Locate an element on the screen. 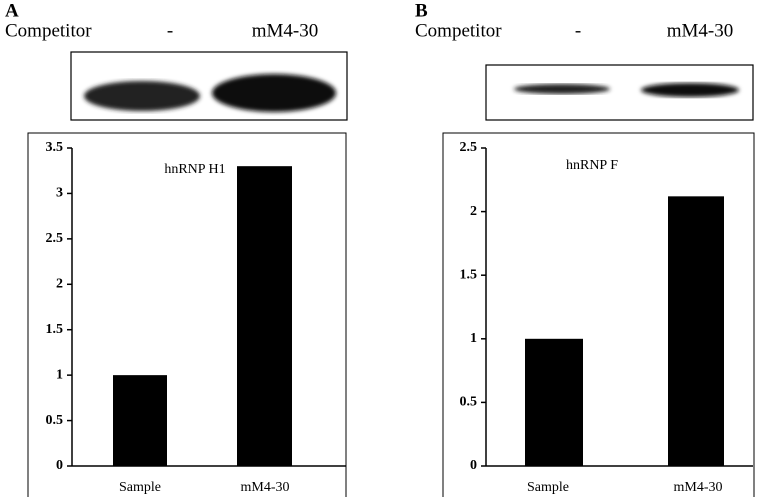 This screenshot has height=497, width=767. panel-label: A is located at coordinates (12, 10).